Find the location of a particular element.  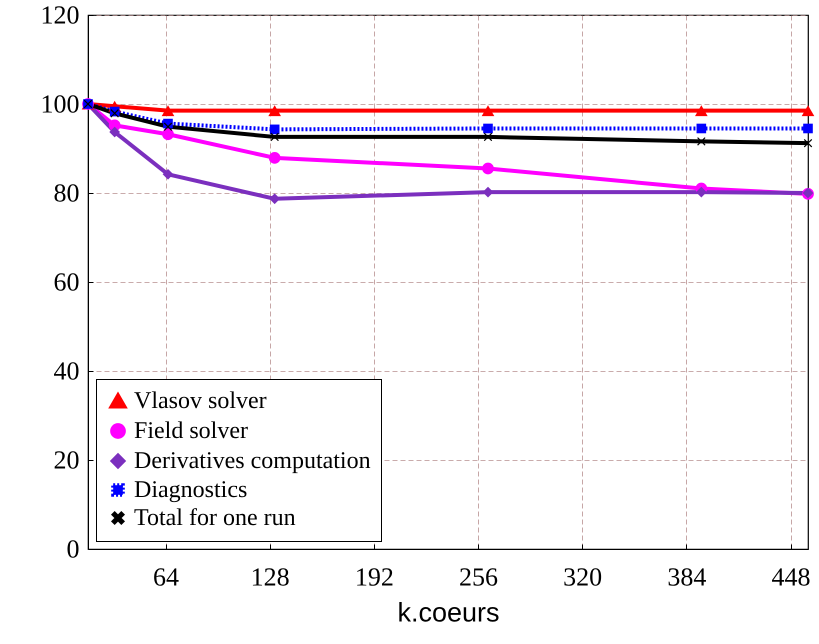

x-tick-label: 64 is located at coordinates (166, 577).